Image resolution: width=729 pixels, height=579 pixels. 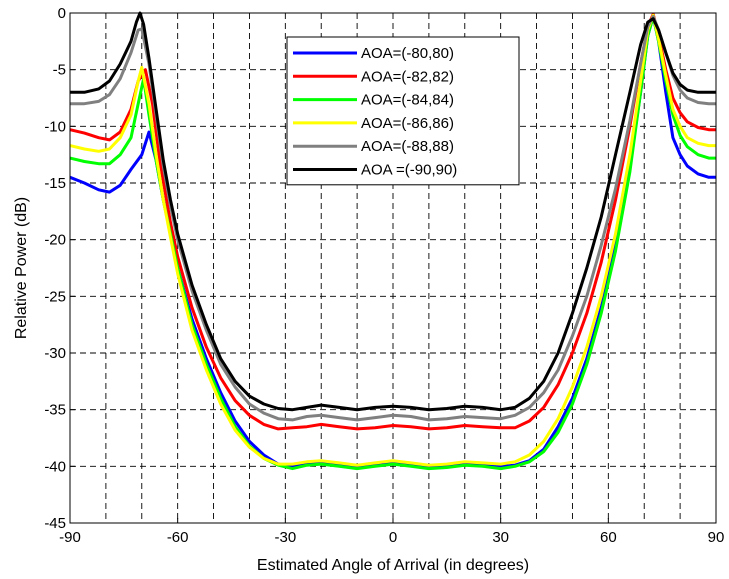 I want to click on x-tick-label: -60, so click(x=178, y=537).